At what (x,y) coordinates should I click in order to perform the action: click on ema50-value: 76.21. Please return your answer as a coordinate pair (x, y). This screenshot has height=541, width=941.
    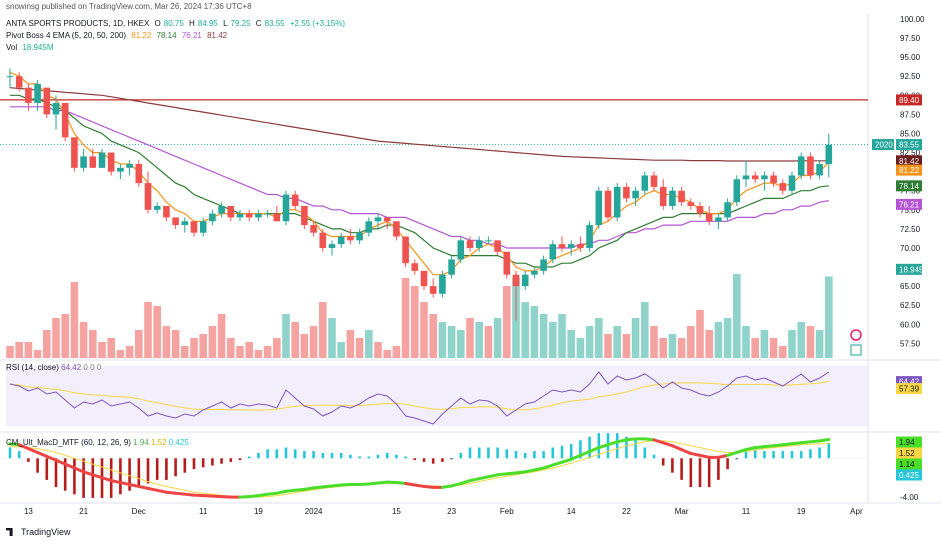
    Looking at the image, I should click on (191, 35).